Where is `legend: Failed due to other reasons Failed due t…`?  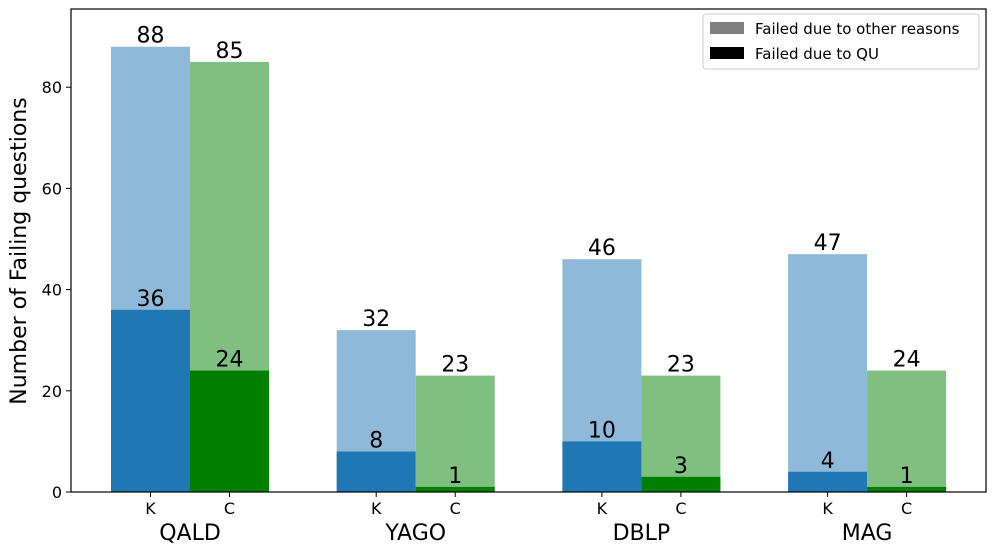
legend: Failed due to other reasons Failed due t… is located at coordinates (841, 41).